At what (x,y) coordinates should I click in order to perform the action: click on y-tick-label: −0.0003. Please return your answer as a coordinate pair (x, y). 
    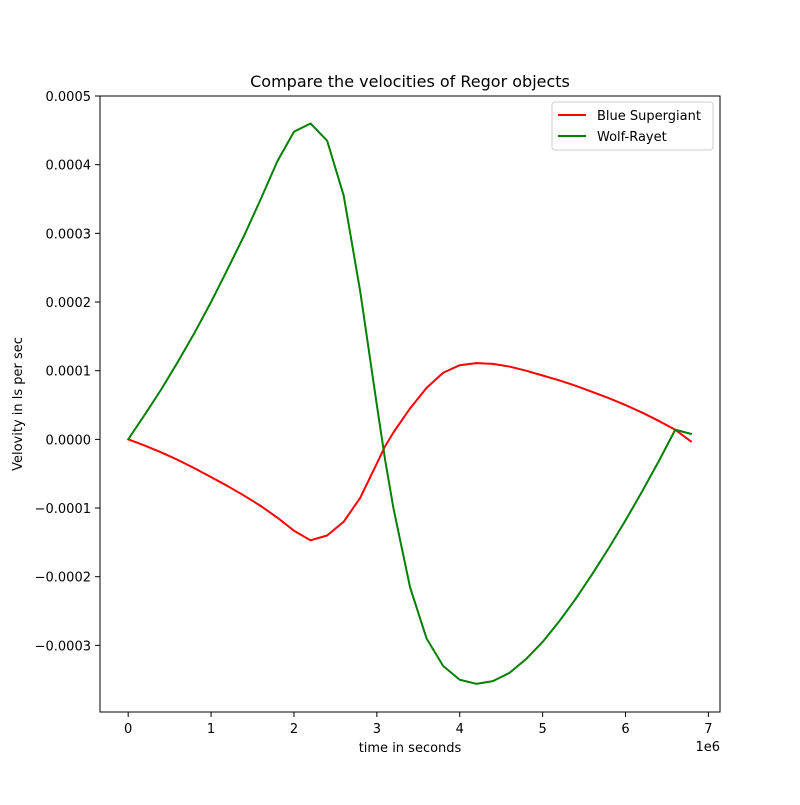
    Looking at the image, I should click on (63, 646).